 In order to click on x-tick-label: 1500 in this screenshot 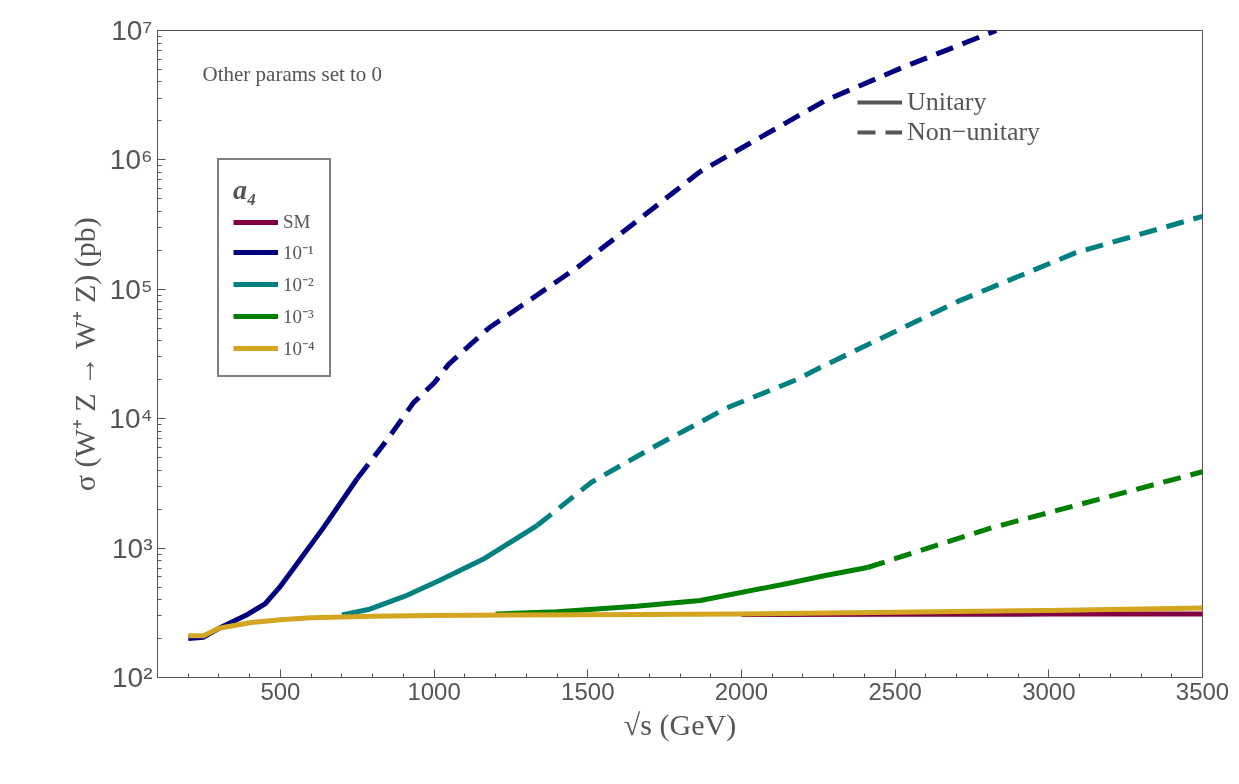, I will do `click(588, 691)`.